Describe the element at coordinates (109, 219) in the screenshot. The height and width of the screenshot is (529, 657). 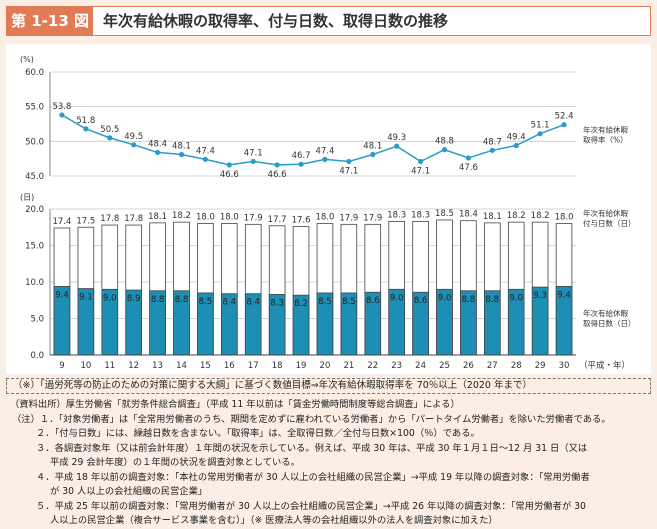
I see `granted-data-label: 17.8` at that location.